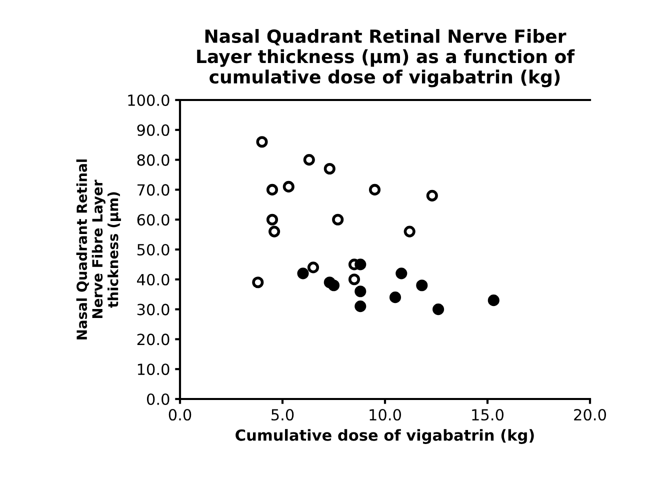  I want to click on chart-title: Nasal Quadrant Retinal Nerve Fiber Layer thickness (µm) as a function of cumulative dose of vigabatrin (kg), so click(386, 58).